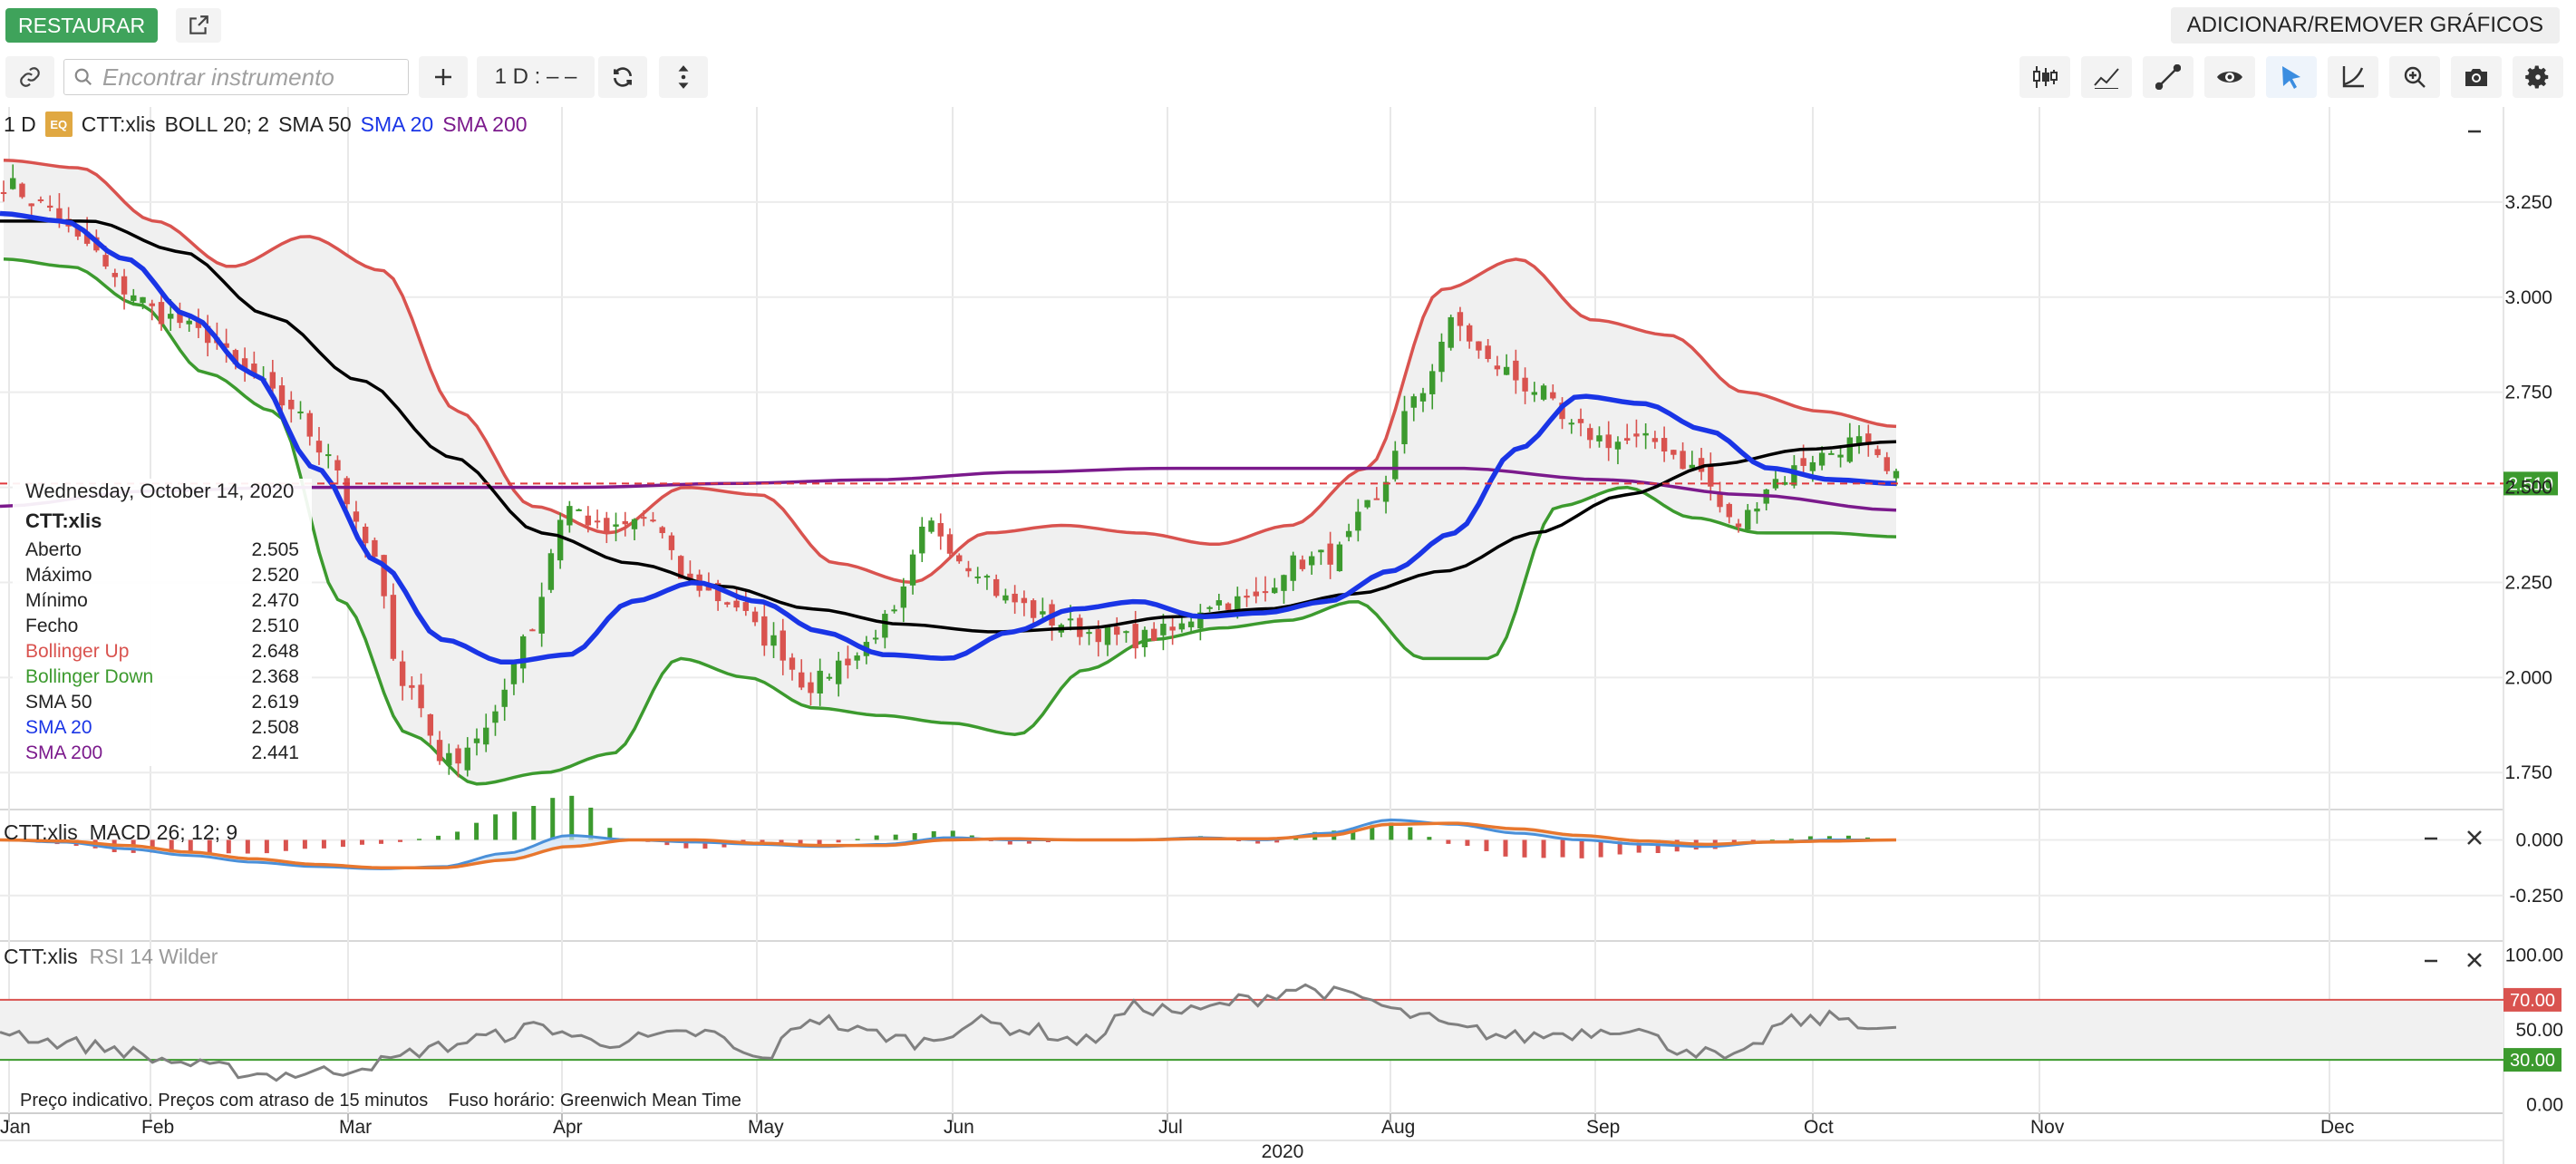  What do you see at coordinates (82, 25) in the screenshot?
I see `restore-button: RESTAURAR` at bounding box center [82, 25].